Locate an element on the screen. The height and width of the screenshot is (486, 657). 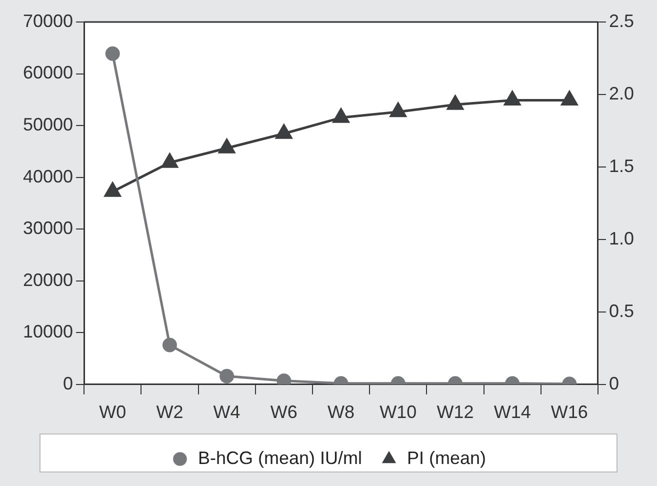
y-tick-label: 50000 is located at coordinates (48, 124).